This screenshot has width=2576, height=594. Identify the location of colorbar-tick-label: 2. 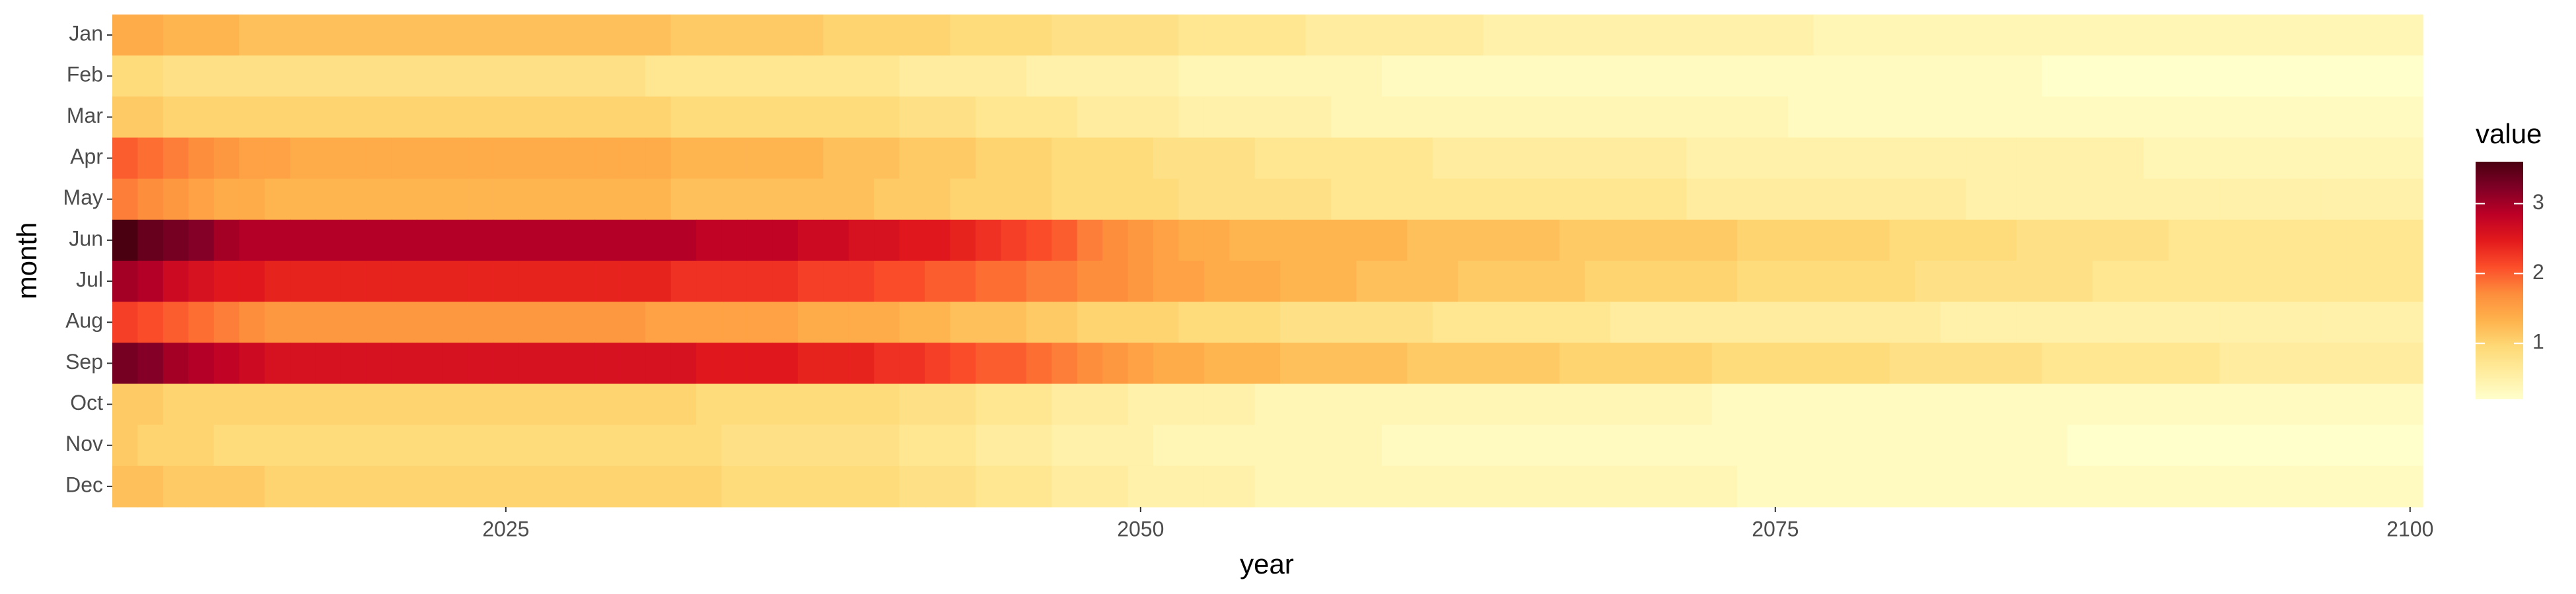
(2538, 272).